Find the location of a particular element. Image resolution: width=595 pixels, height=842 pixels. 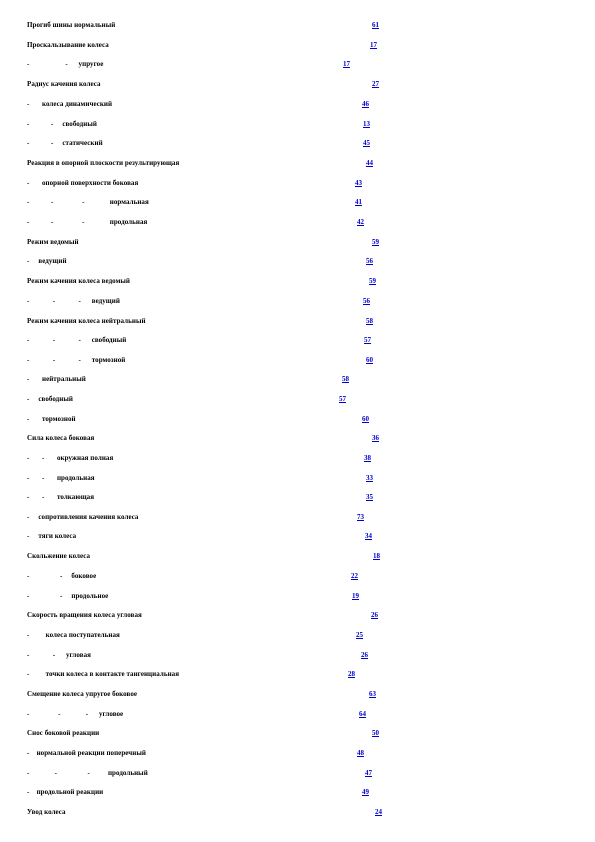

index-entry: - сопротивления качения колеса 73 is located at coordinates (297, 517).